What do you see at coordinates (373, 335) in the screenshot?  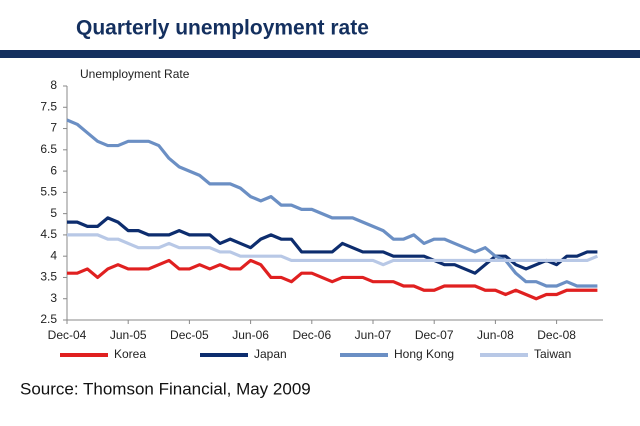 I see `x-tick-label: Jun-07` at bounding box center [373, 335].